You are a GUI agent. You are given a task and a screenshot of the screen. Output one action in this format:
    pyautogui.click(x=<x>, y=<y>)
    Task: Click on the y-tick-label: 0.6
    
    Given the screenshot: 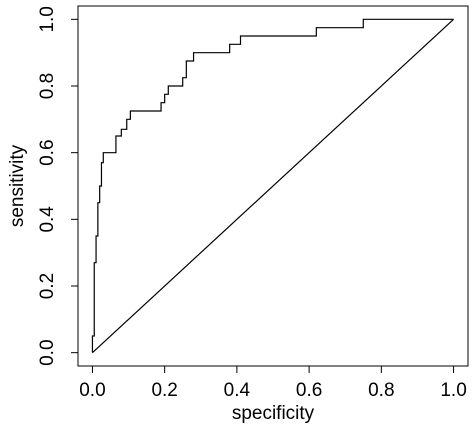 What is the action you would take?
    pyautogui.click(x=47, y=152)
    